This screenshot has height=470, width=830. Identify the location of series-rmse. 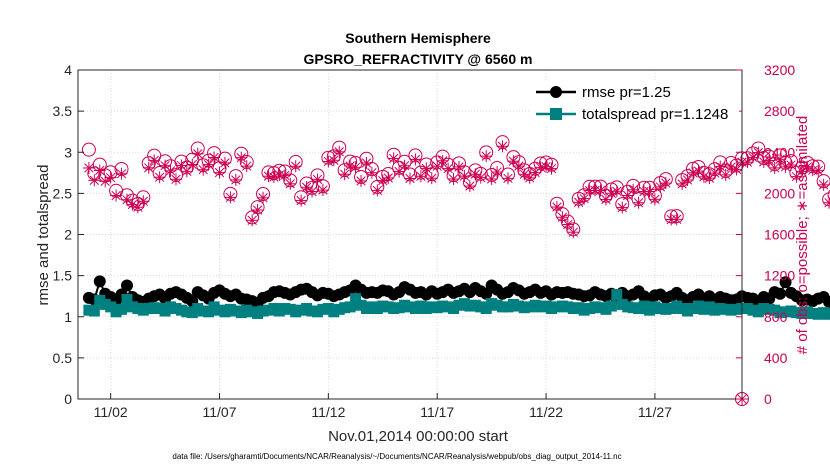
(456, 292).